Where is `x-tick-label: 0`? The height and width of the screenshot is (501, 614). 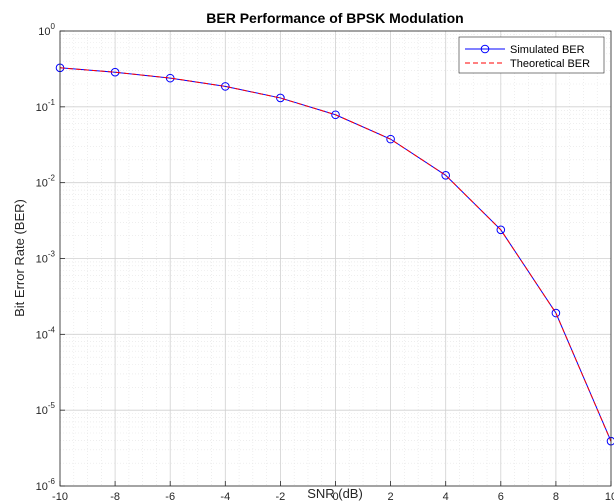 x-tick-label: 0 is located at coordinates (335, 496).